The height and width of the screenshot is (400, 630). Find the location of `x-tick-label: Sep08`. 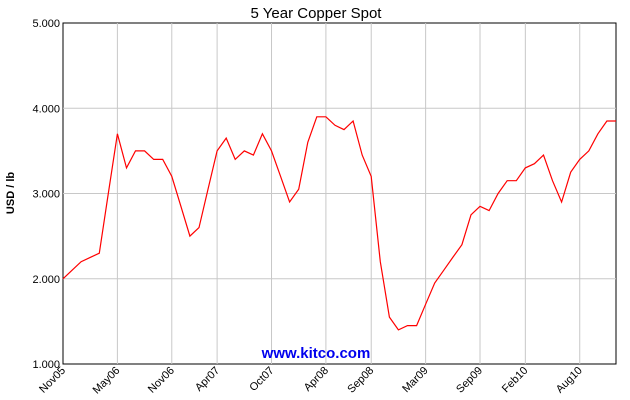

x-tick-label: Sep08 is located at coordinates (360, 380).